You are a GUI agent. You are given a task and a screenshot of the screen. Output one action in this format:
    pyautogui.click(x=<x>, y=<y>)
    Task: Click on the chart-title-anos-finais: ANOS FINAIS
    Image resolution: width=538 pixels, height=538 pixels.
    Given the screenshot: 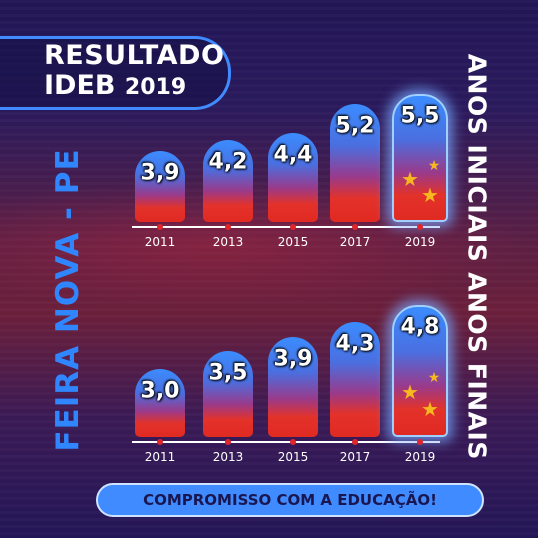 What is the action you would take?
    pyautogui.click(x=477, y=366)
    